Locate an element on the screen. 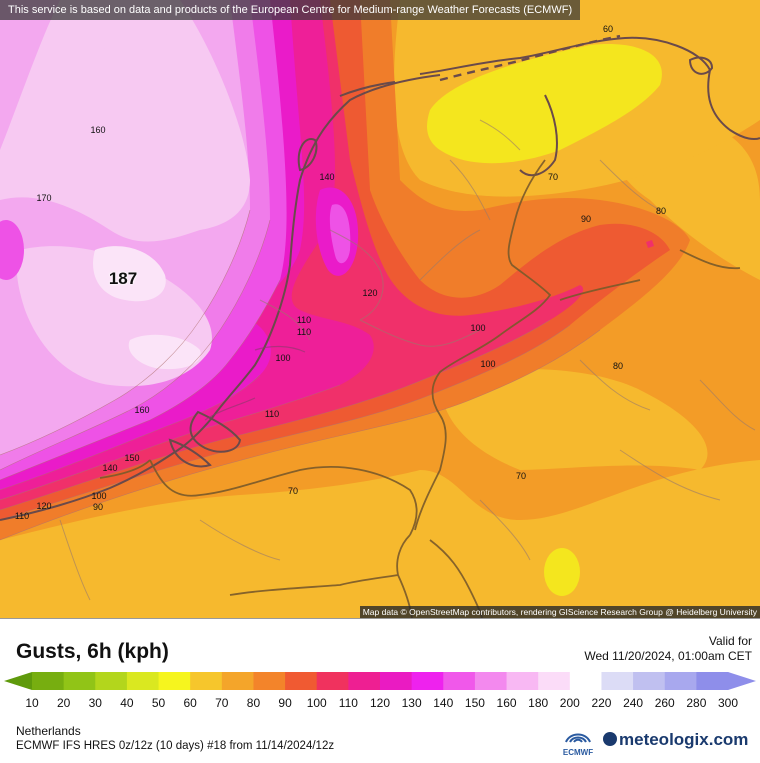 The width and height of the screenshot is (760, 763). scale-tick-label: 120 is located at coordinates (380, 703).